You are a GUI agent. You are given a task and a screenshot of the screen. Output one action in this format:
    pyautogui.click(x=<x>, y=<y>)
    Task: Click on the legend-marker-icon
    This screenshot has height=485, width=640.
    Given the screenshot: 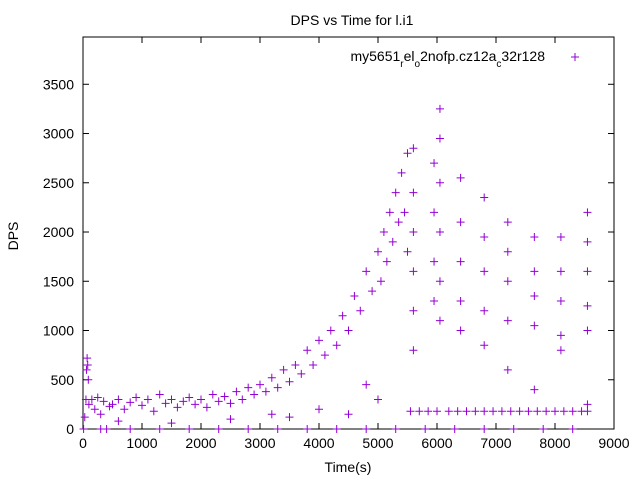 What is the action you would take?
    pyautogui.click(x=575, y=57)
    